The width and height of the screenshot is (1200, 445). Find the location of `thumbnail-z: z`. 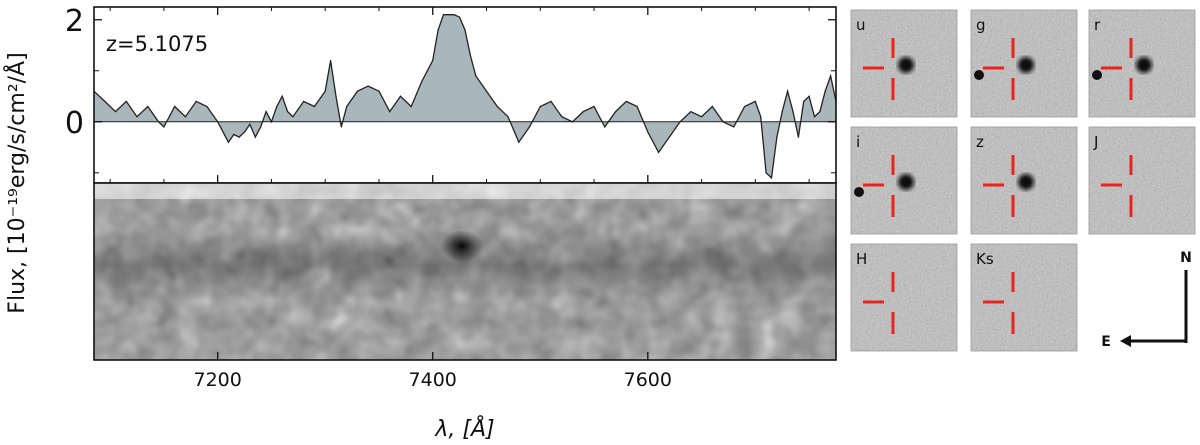

thumbnail-z: z is located at coordinates (1024, 180).